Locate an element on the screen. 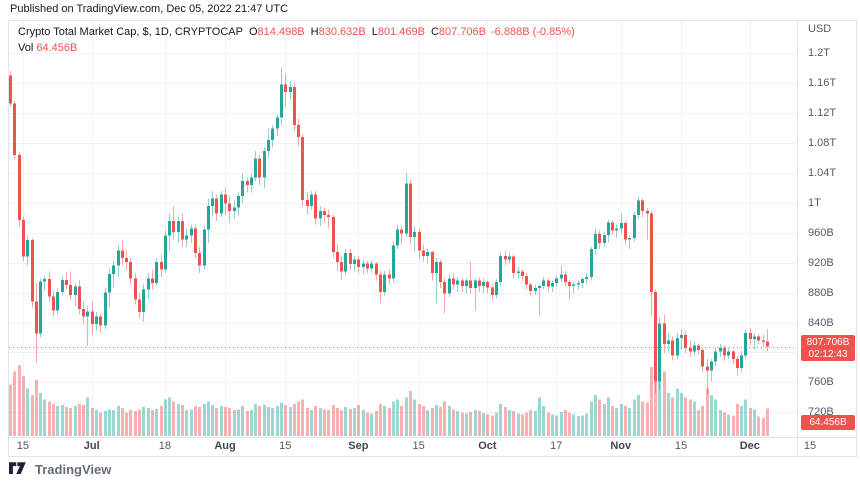 The width and height of the screenshot is (860, 485). volume-value: 64.456B is located at coordinates (57, 48).